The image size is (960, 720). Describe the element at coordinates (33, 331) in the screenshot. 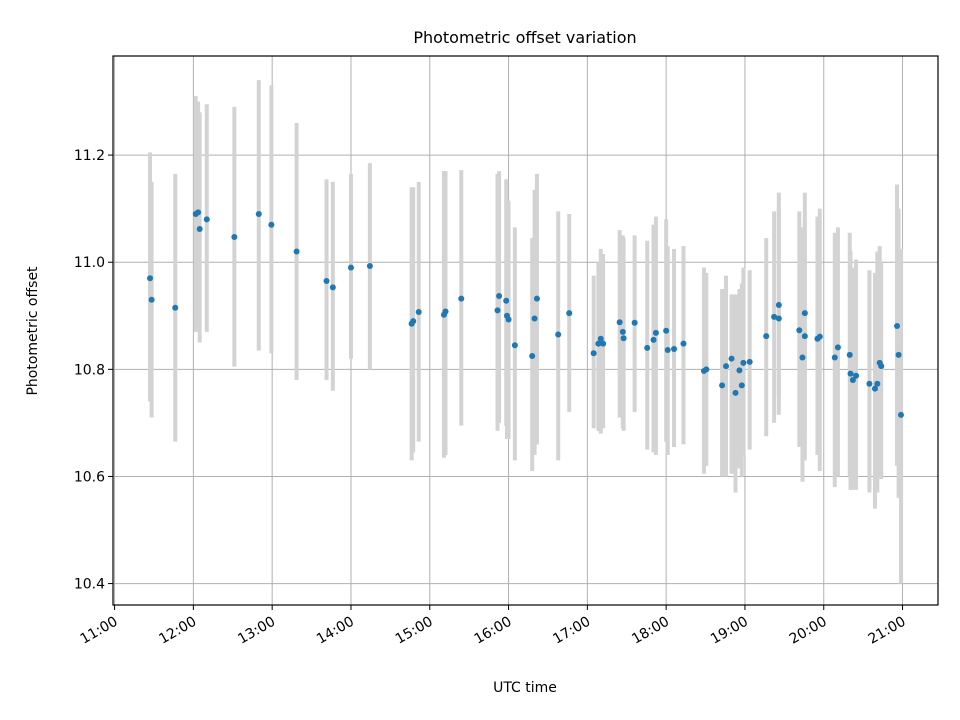

I see `y-axis-label: Photometric offset` at that location.